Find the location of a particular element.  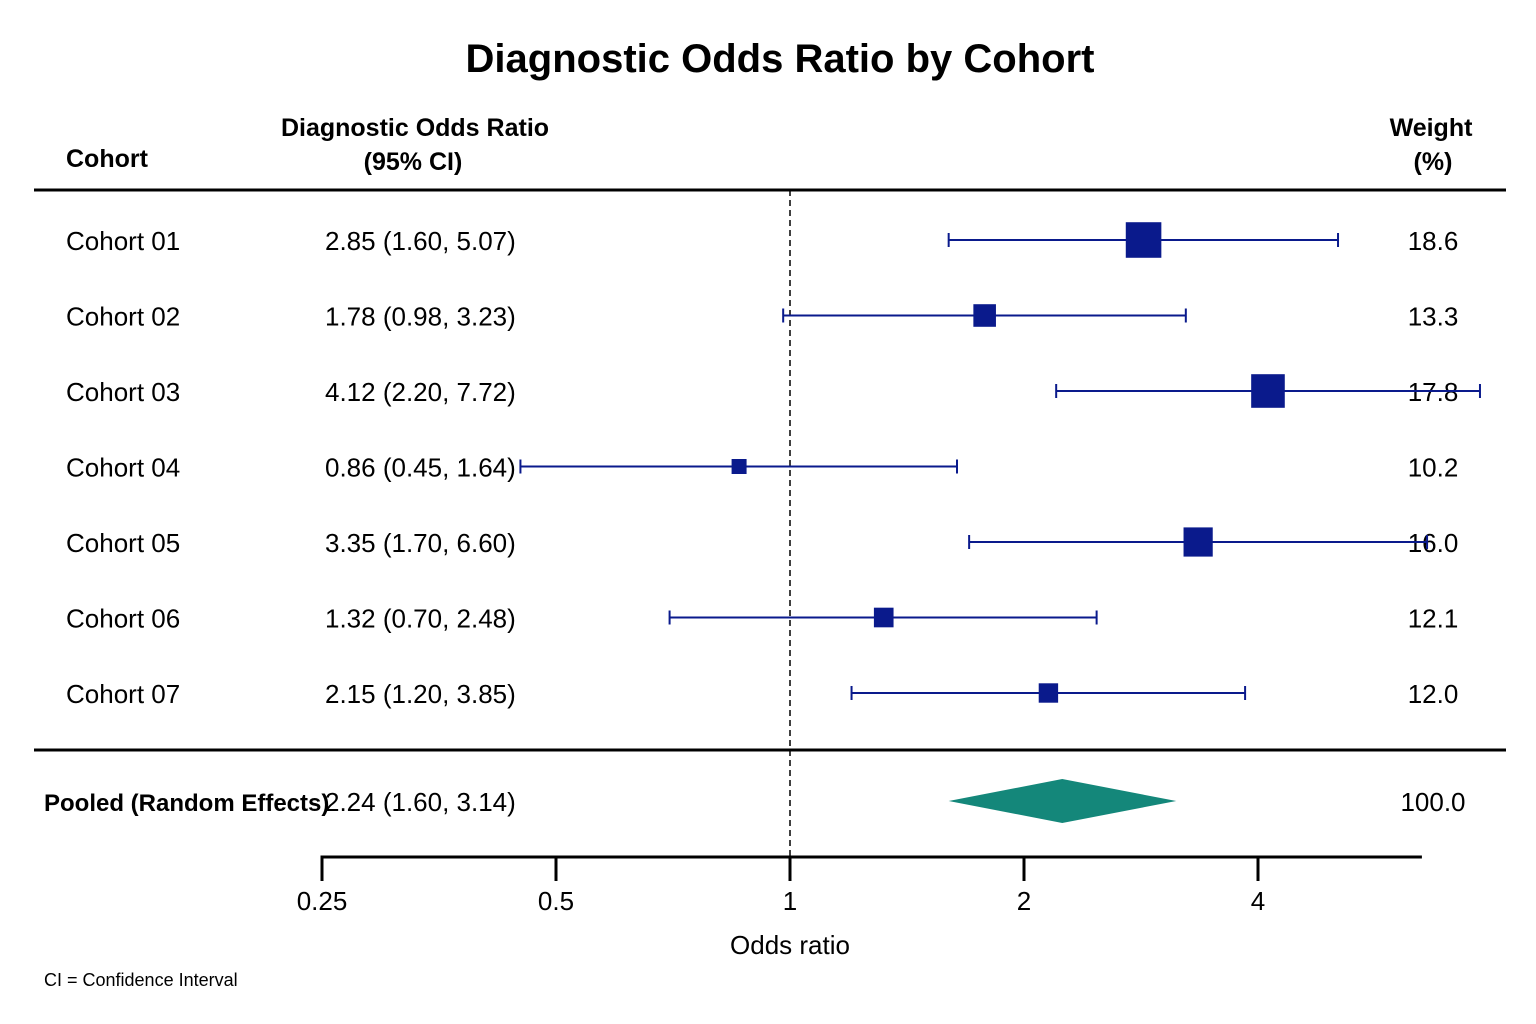

pooled-weight: 100.0 is located at coordinates (1432, 802).